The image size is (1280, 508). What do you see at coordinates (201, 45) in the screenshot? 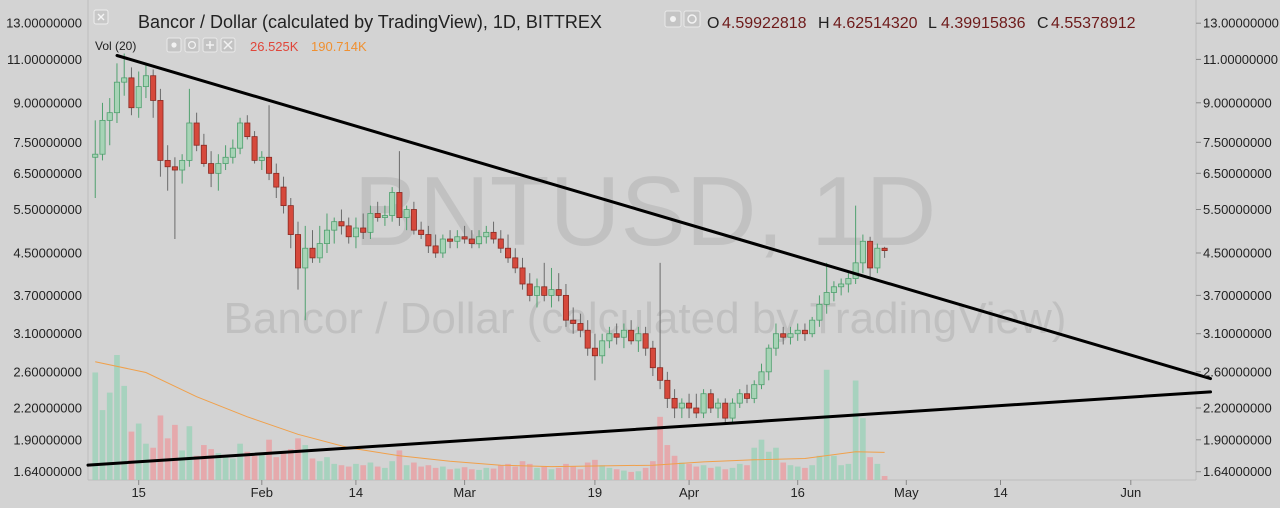
I see `volume-buttons` at bounding box center [201, 45].